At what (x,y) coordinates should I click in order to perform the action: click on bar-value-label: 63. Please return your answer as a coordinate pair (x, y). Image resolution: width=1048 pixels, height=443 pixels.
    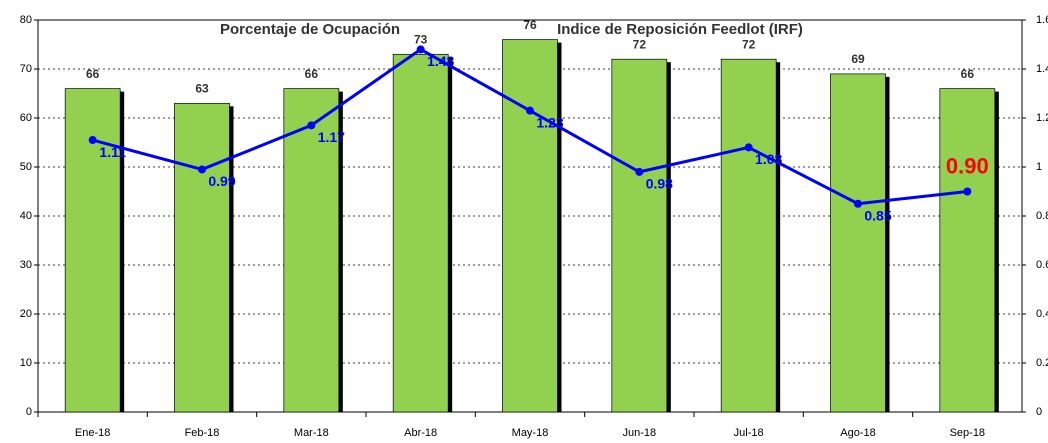
    Looking at the image, I should click on (202, 88).